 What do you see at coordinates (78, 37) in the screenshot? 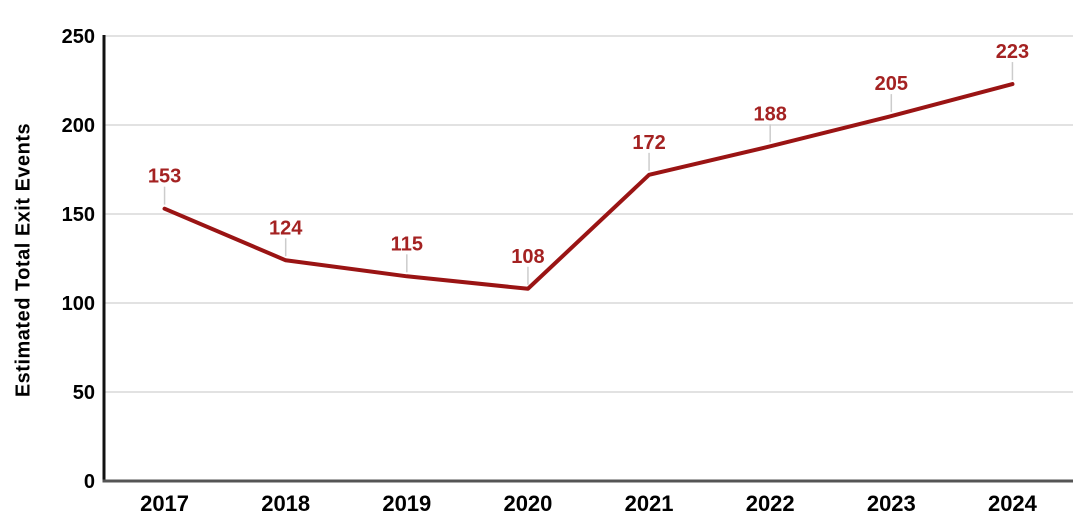
I see `y-tick-label: 250` at bounding box center [78, 37].